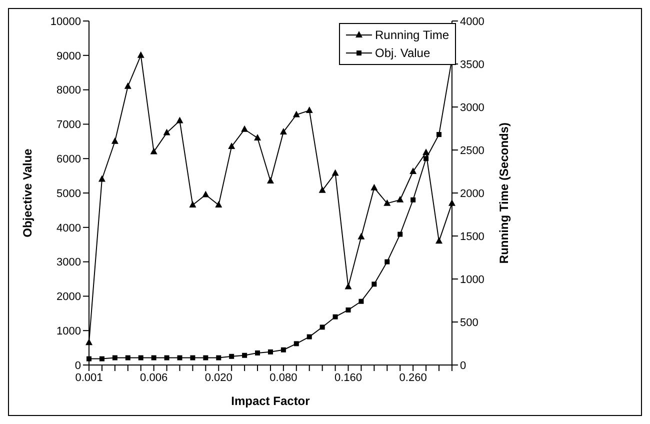  I want to click on y2-tick-label: 1500, so click(472, 236).